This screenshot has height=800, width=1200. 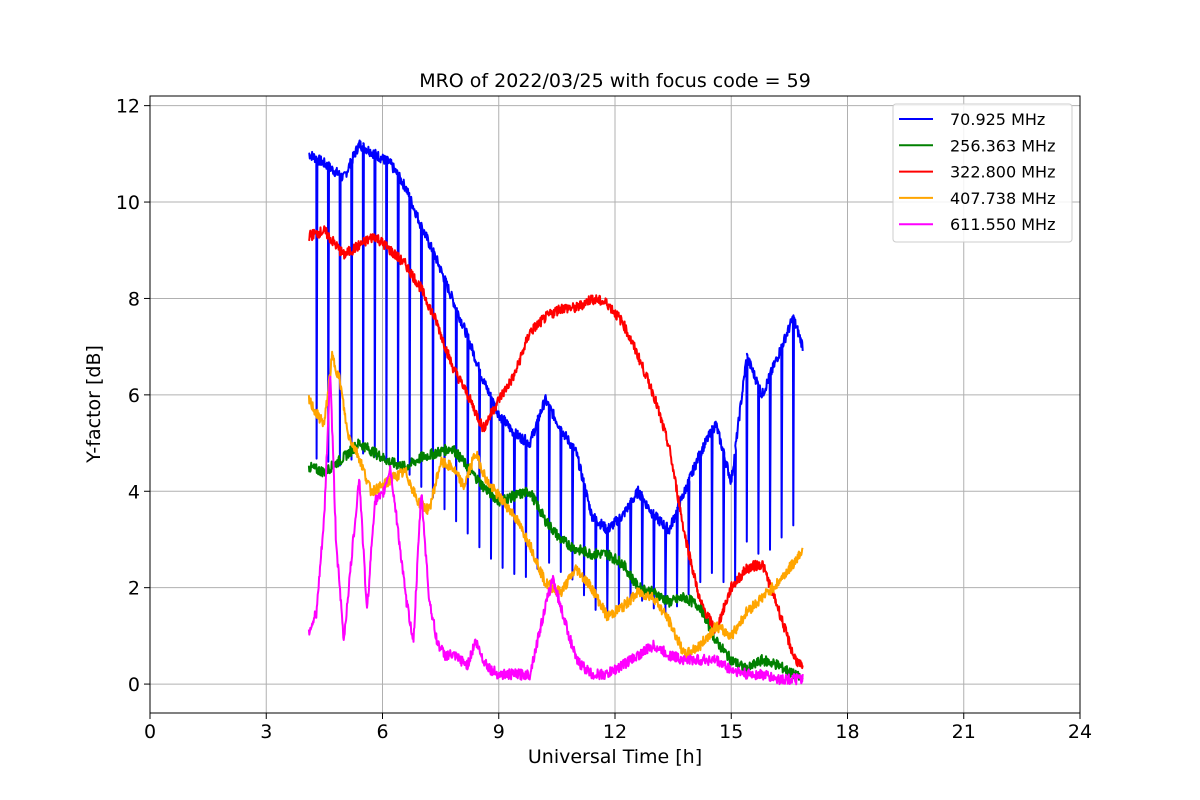 What do you see at coordinates (1080, 732) in the screenshot?
I see `x-tick-label: 24` at bounding box center [1080, 732].